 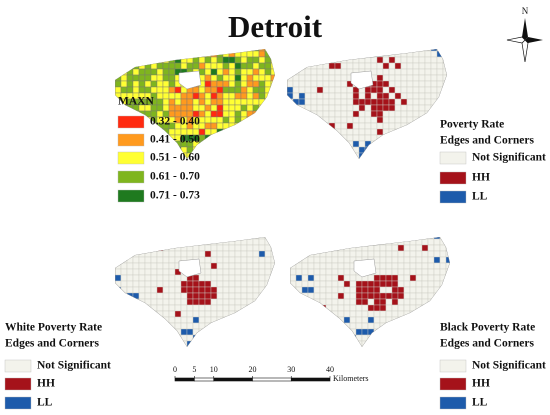 I want to click on legend-label: LL, so click(x=45, y=403).